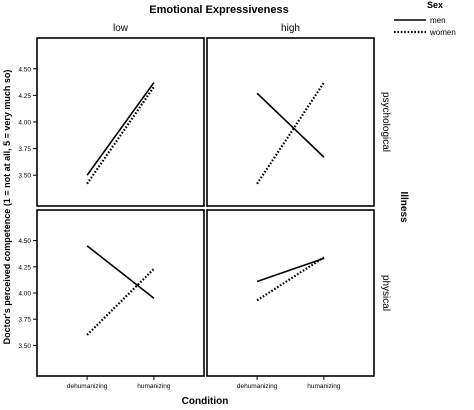  I want to click on series-line-men-low-physical, so click(120, 272).